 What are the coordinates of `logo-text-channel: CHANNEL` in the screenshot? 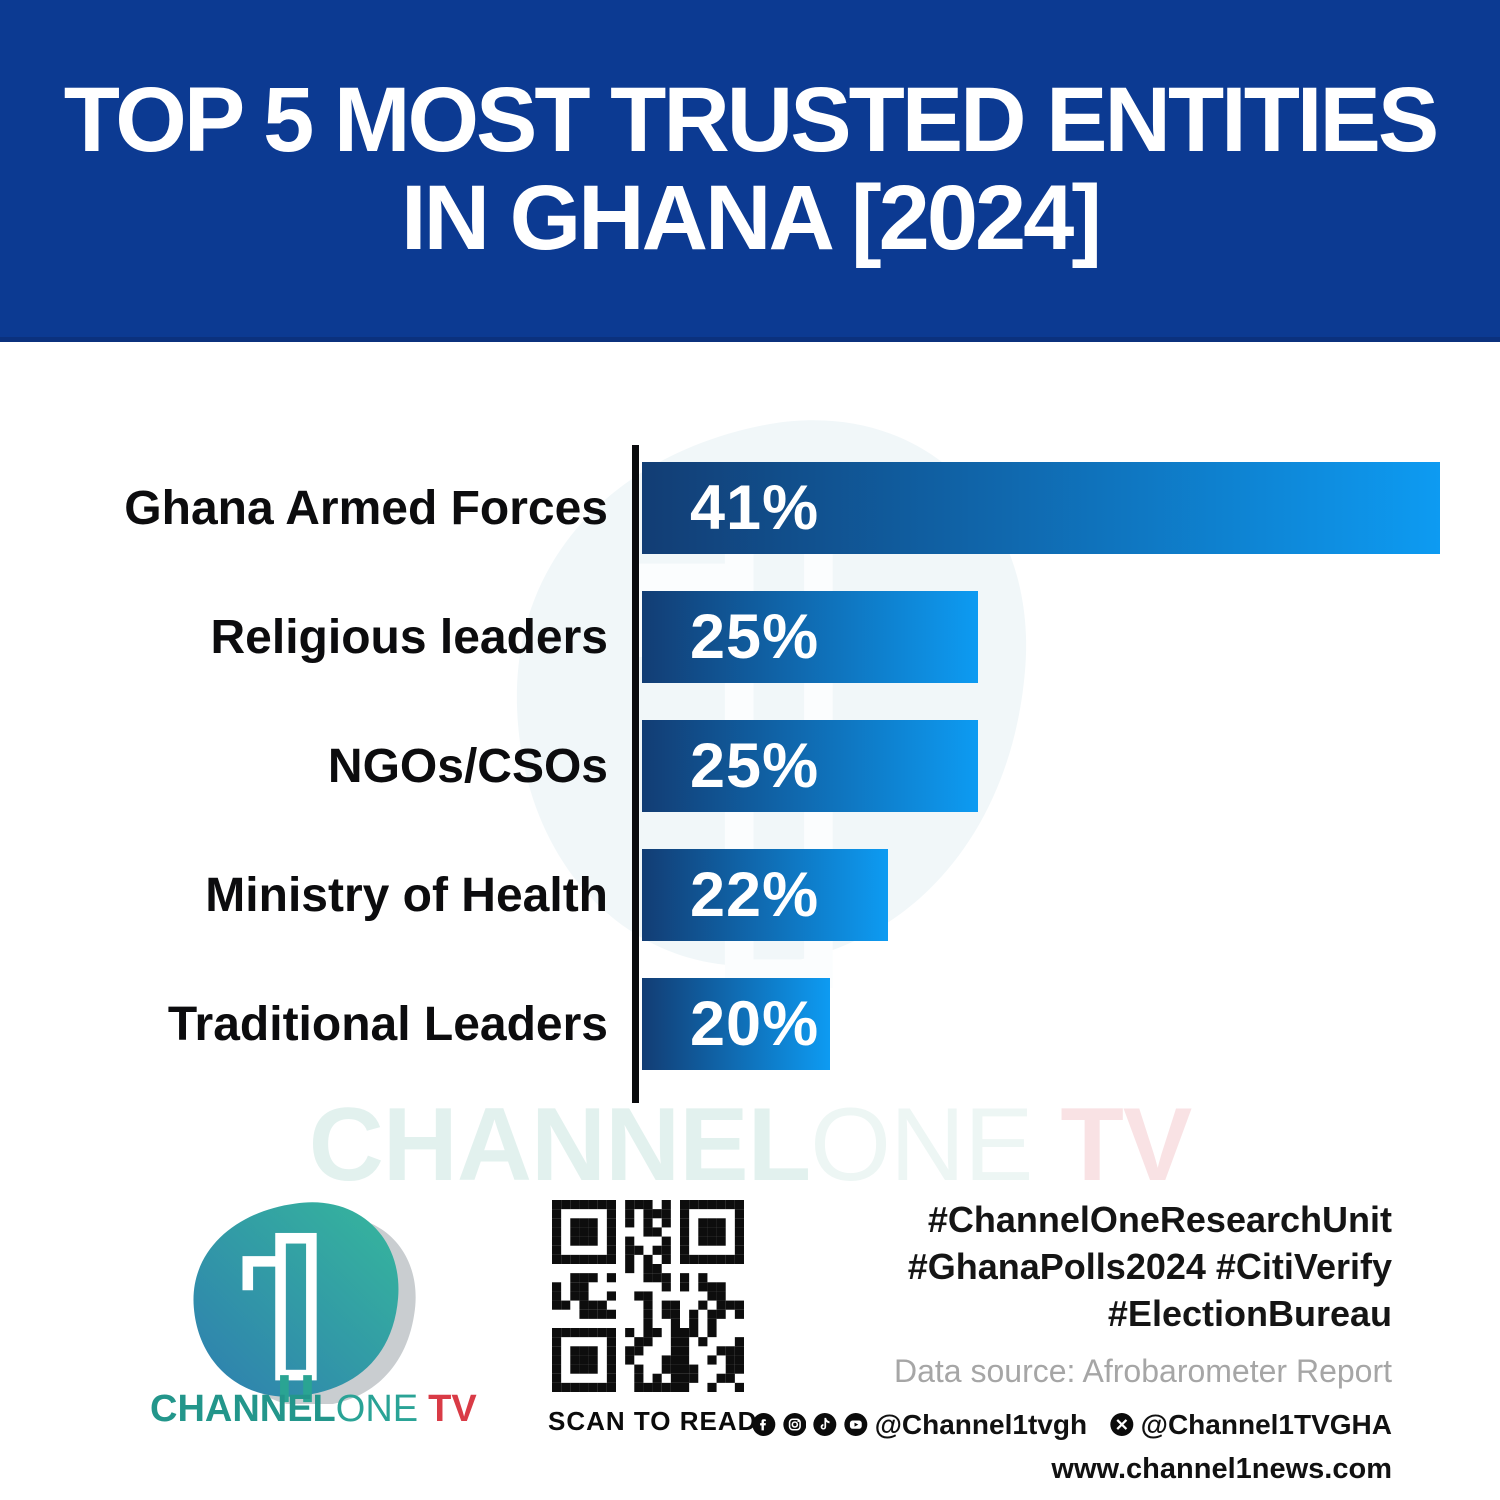 It's located at (243, 1409).